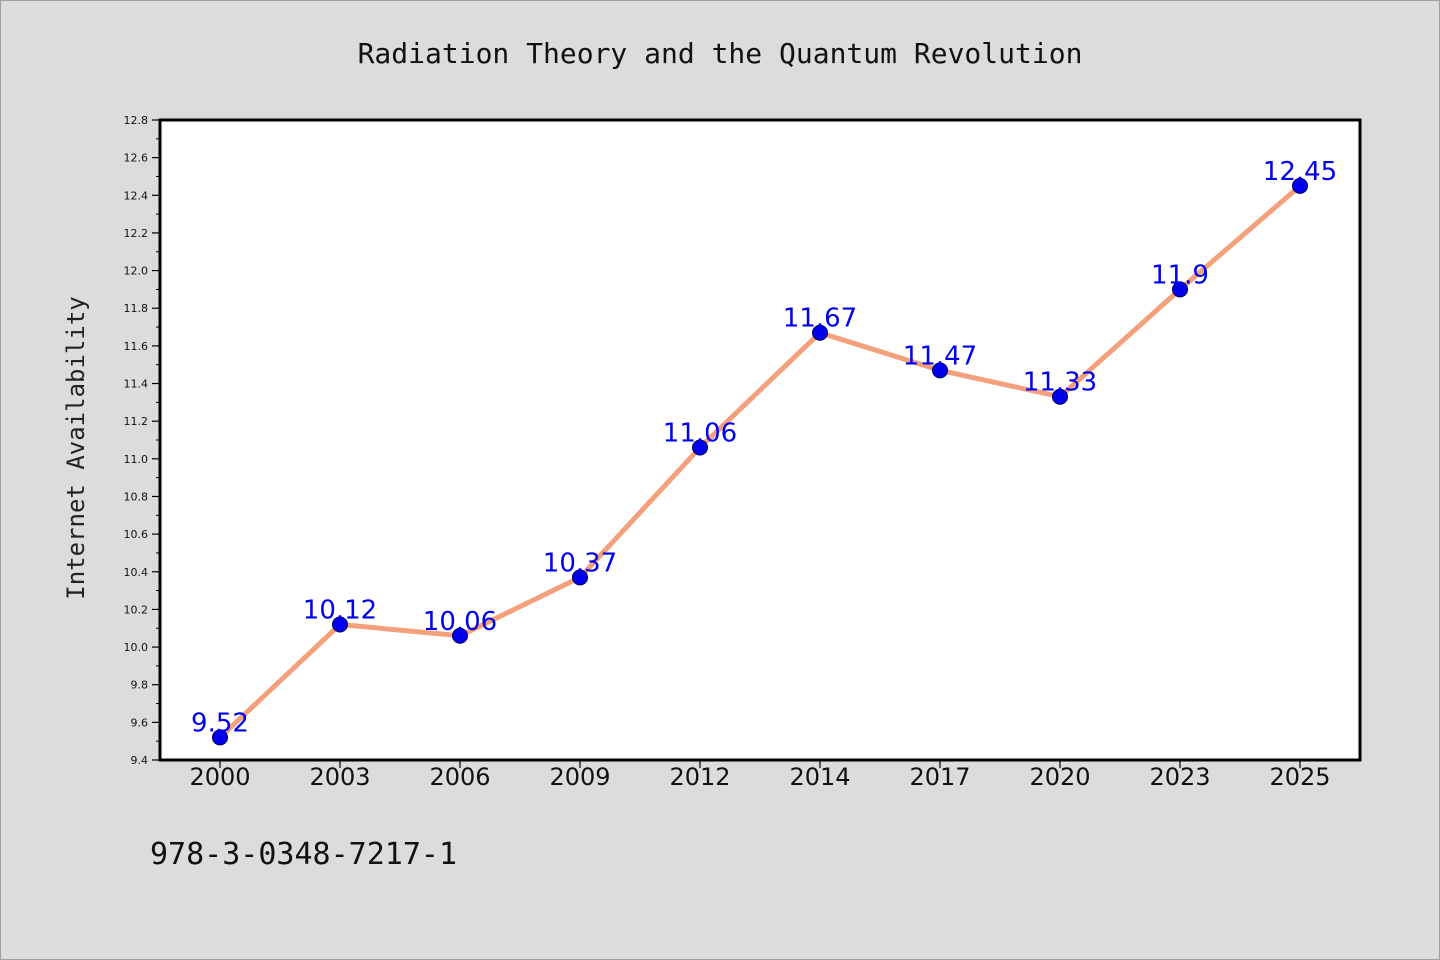 The height and width of the screenshot is (960, 1440). Describe the element at coordinates (136, 120) in the screenshot. I see `y-tick-label: 12.8` at that location.